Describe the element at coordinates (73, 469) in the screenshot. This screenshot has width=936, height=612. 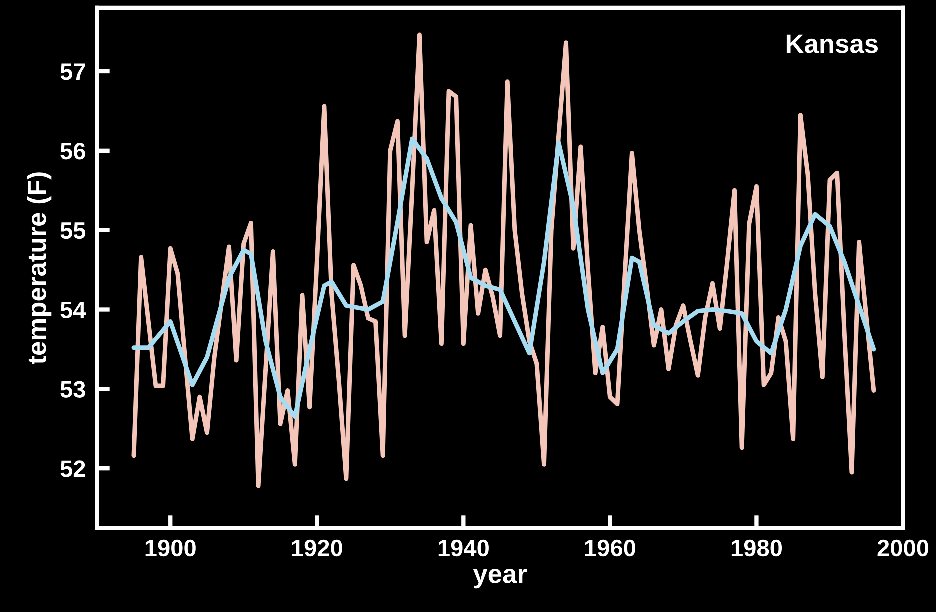
I see `y-tick-label: 52` at that location.